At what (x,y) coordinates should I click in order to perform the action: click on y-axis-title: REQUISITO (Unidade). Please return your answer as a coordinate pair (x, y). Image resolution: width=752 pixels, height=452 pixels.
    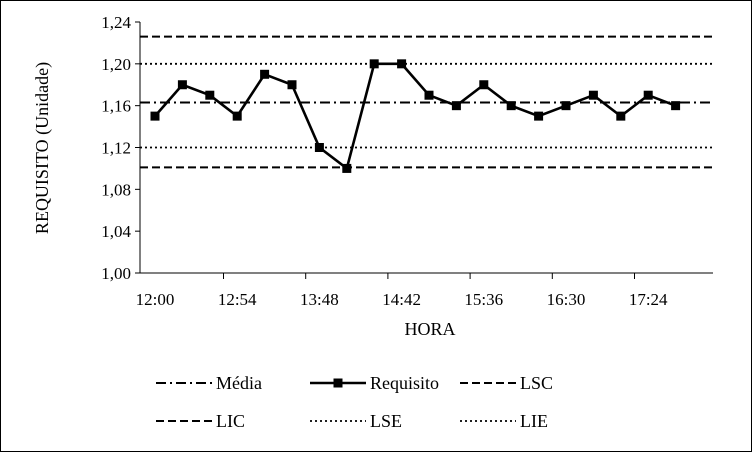
    Looking at the image, I should click on (42, 148).